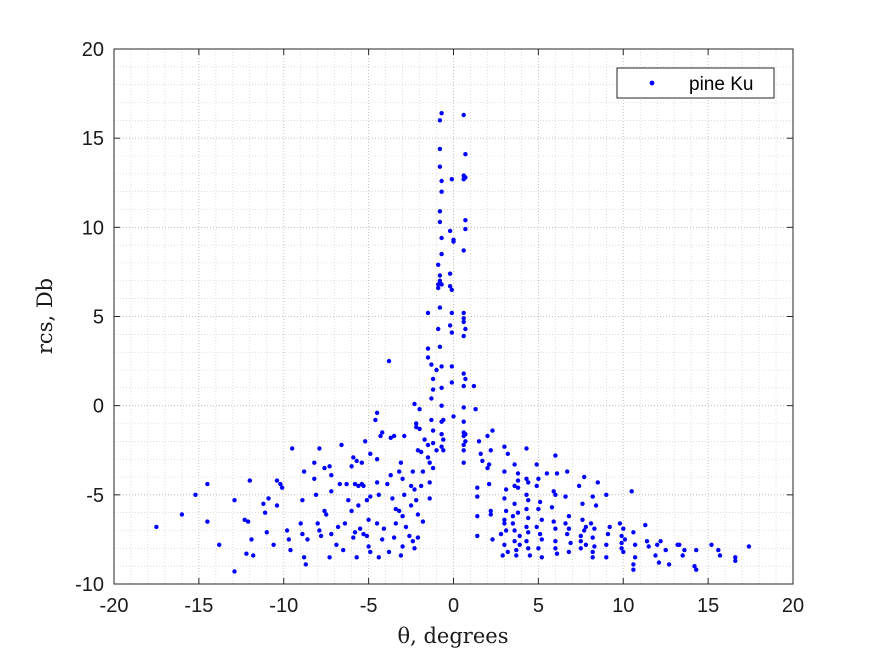 The height and width of the screenshot is (656, 875). What do you see at coordinates (283, 606) in the screenshot?
I see `x-tick-label: -10` at bounding box center [283, 606].